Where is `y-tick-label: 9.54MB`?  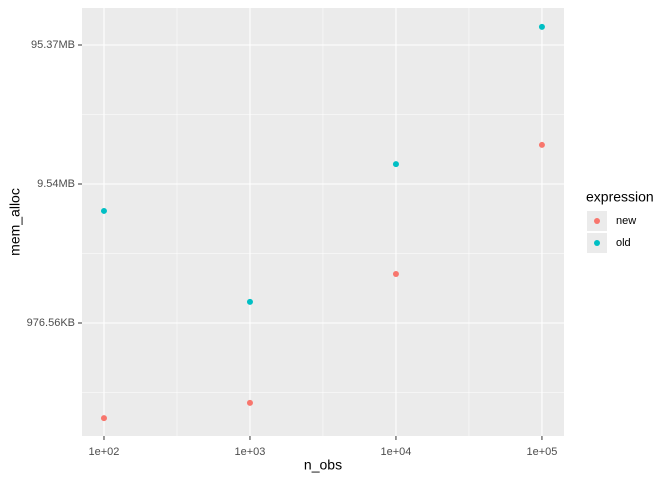 y-tick-label: 9.54MB is located at coordinates (56, 184).